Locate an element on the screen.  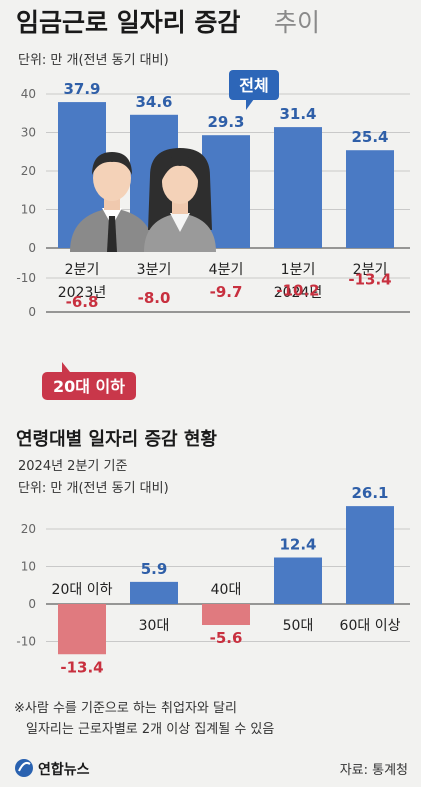
people-illustration-icon is located at coordinates (143, 200).